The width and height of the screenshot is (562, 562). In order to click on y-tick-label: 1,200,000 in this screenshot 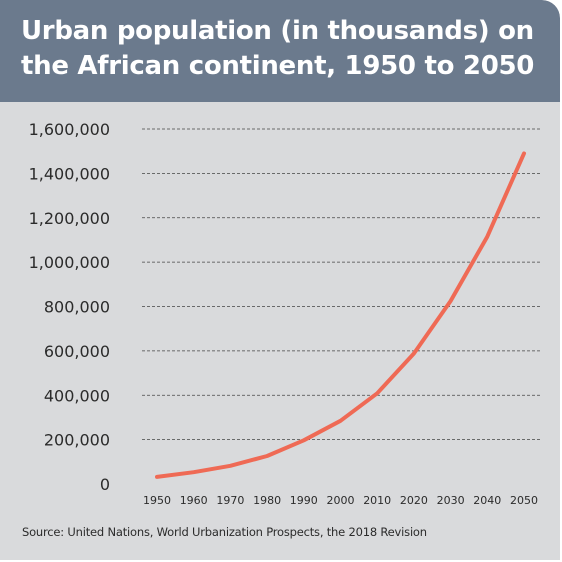, I will do `click(69, 218)`.